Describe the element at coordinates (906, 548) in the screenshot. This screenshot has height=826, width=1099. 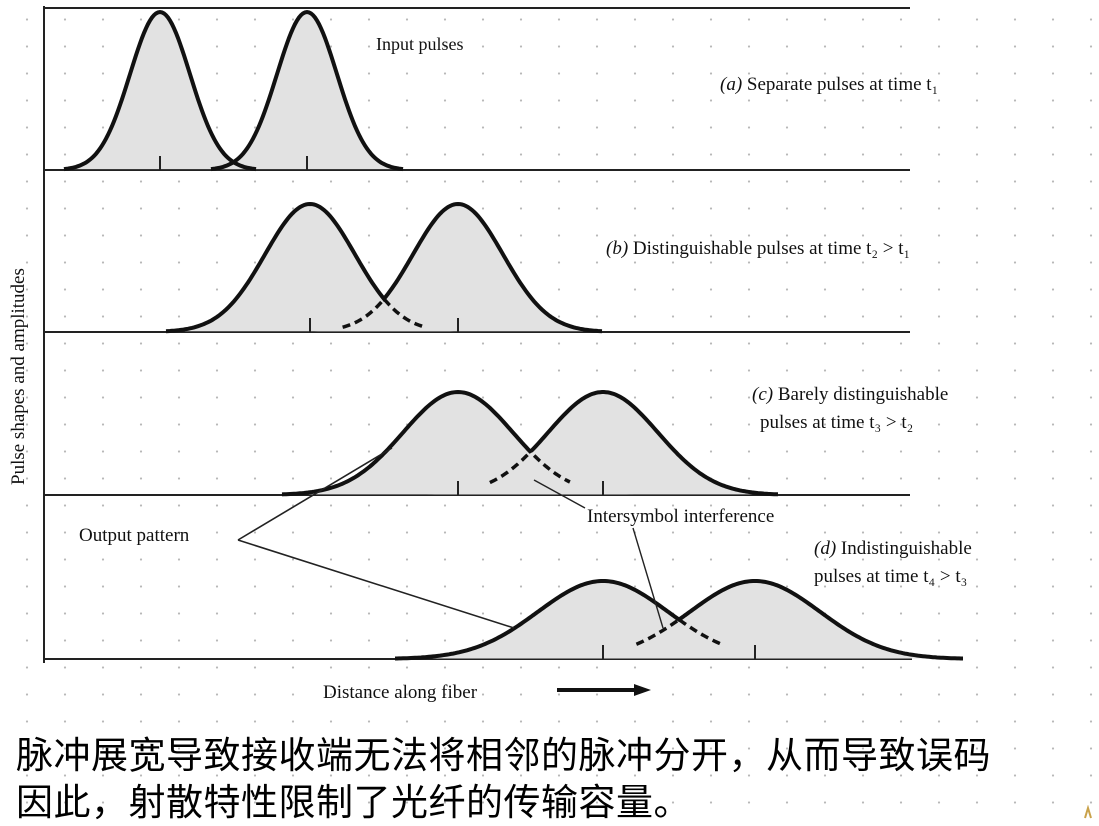
I see `panel-description: Indistinguishable` at that location.